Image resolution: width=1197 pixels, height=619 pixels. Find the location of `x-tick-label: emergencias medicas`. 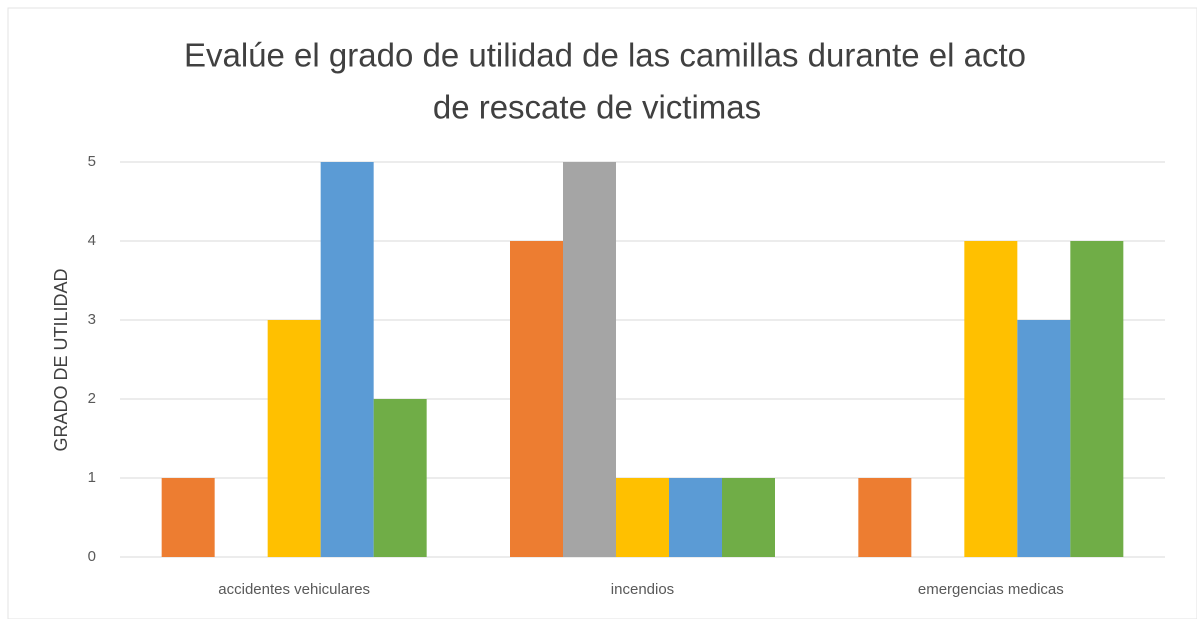

x-tick-label: emergencias medicas is located at coordinates (991, 589).